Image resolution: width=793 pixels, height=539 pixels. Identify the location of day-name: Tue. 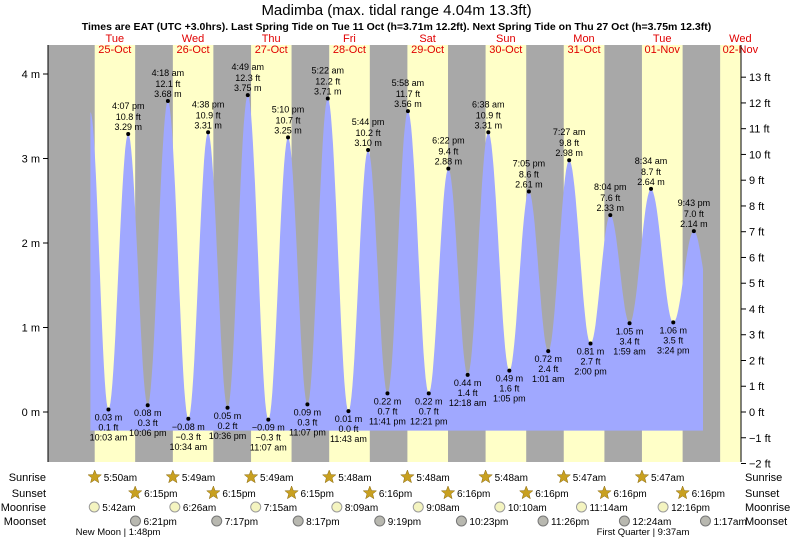
(115, 39).